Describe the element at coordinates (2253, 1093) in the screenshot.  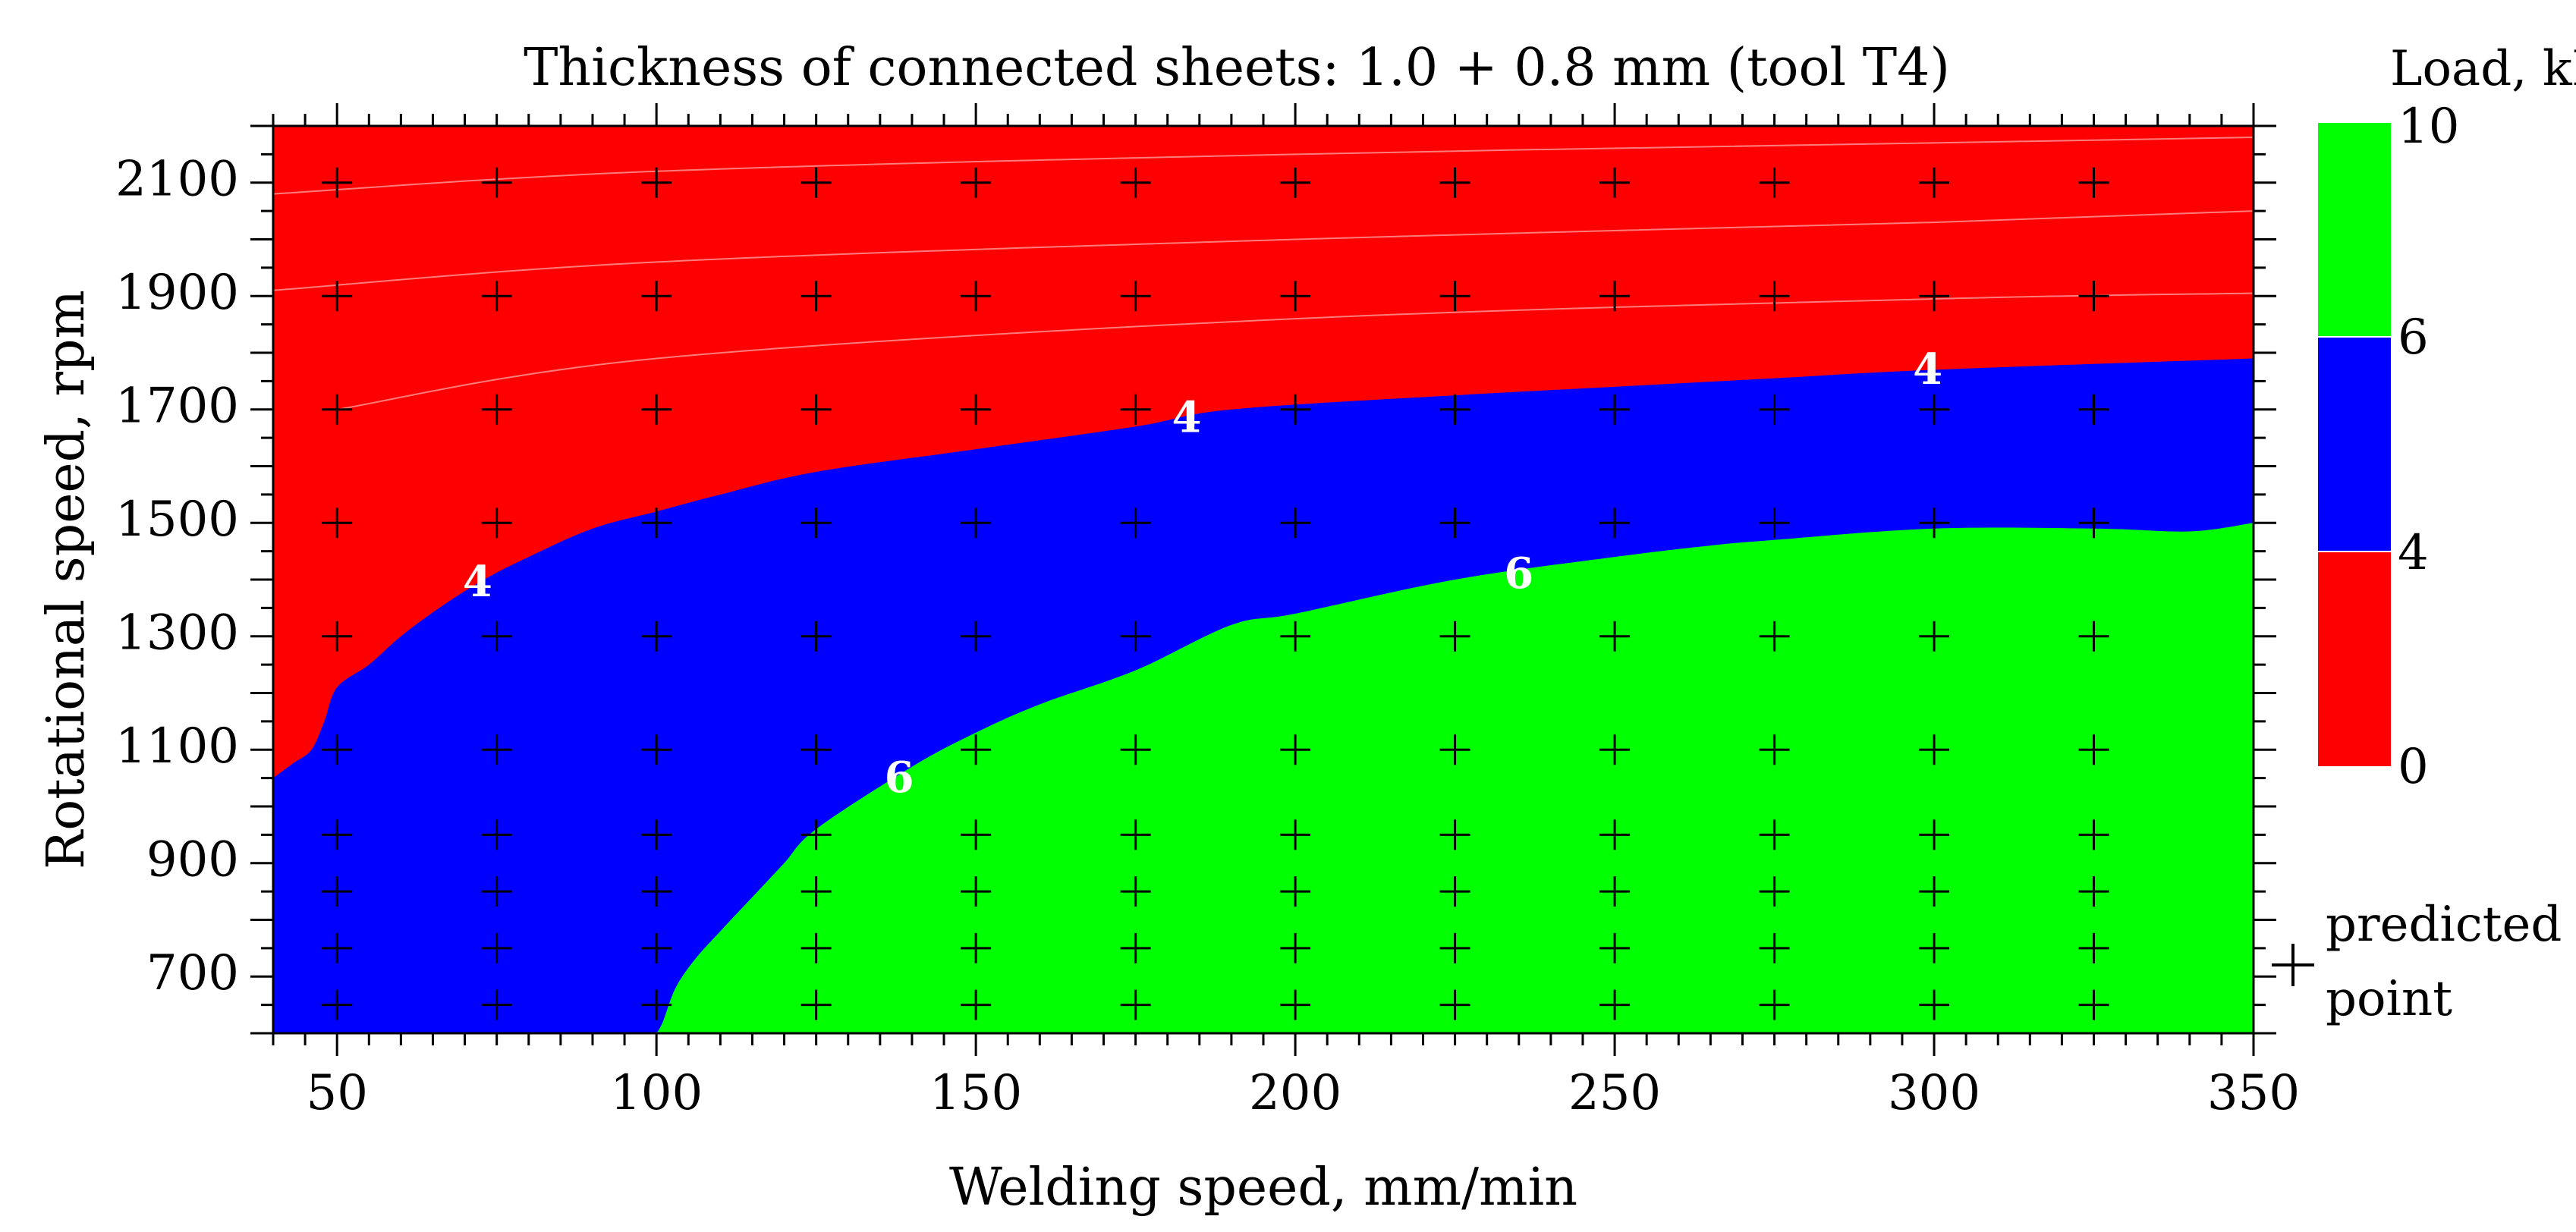
I see `x-tick-label: 350` at that location.